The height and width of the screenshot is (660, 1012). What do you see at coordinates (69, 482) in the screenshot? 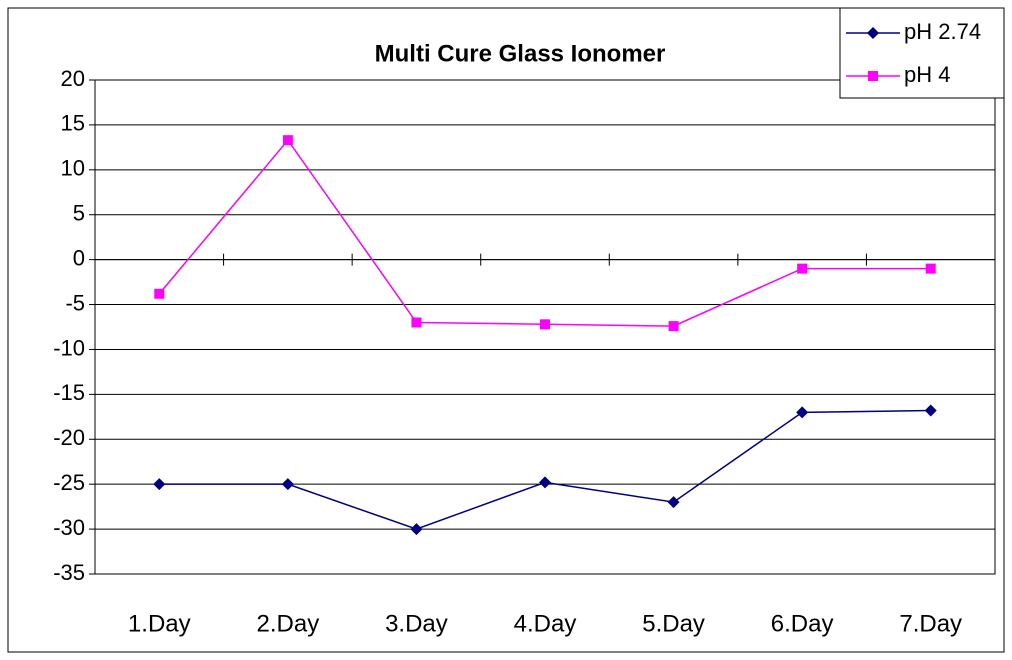
I see `y-tick-label: -25` at bounding box center [69, 482].